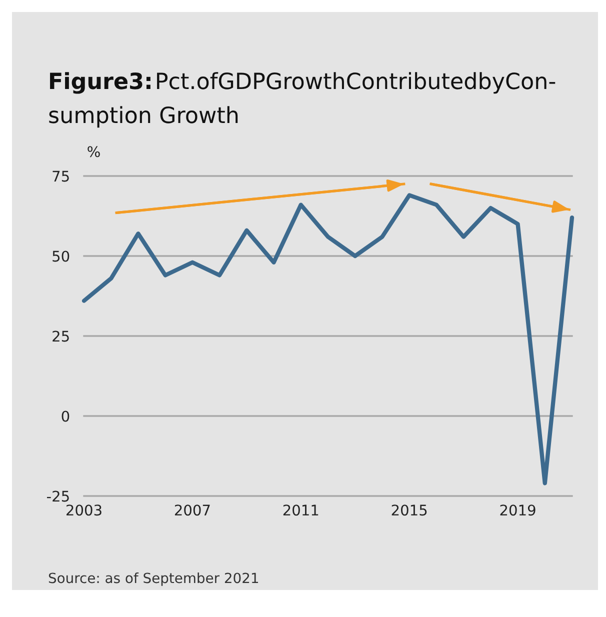  What do you see at coordinates (94, 152) in the screenshot?
I see `y-axis-title: %` at bounding box center [94, 152].